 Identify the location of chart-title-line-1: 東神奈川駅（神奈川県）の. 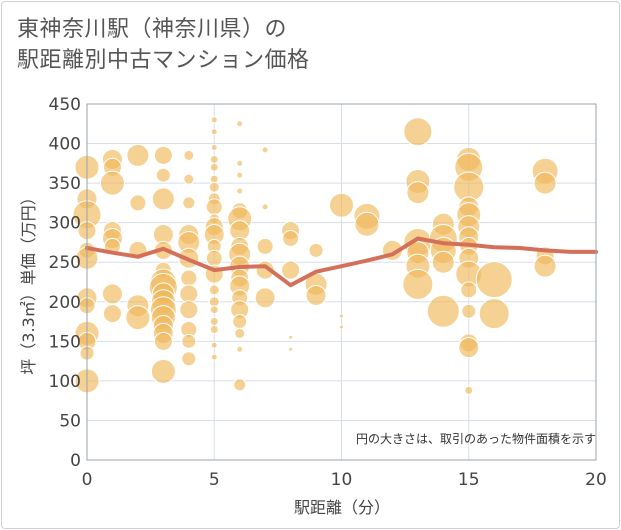
(152, 29).